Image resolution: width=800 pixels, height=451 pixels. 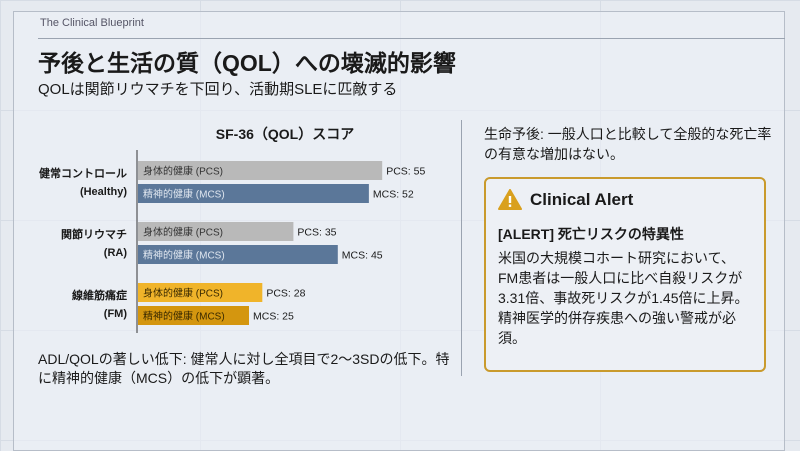 What do you see at coordinates (247, 63) in the screenshot?
I see `page-title: 予後と生活の質（QOL）への壊滅的影響` at bounding box center [247, 63].